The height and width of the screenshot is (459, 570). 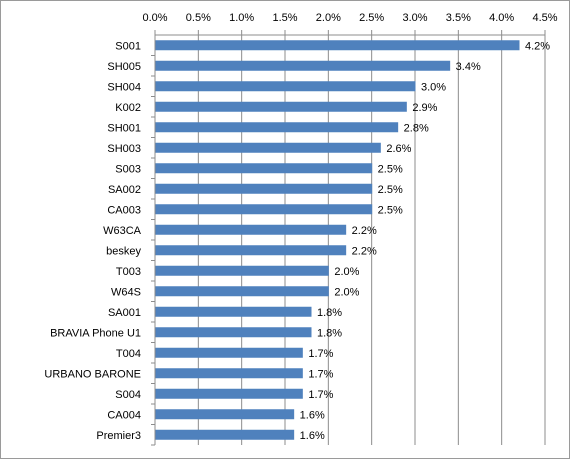 I want to click on category-label: URBANO BARONE, so click(x=92, y=374).